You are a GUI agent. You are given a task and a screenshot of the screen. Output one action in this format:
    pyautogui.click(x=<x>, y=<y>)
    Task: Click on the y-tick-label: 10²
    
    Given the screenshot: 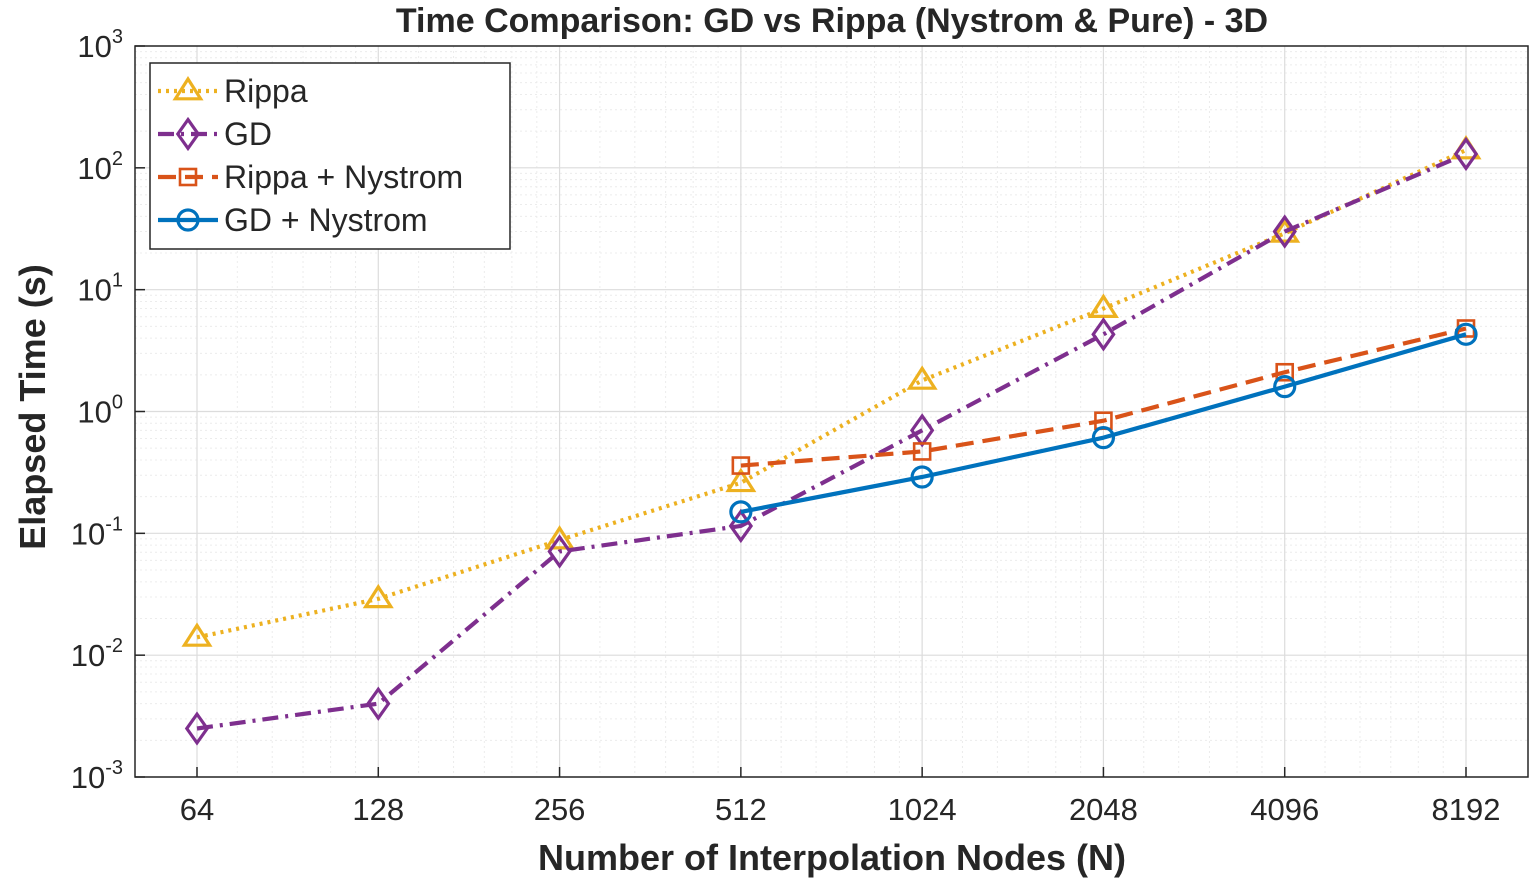 What is the action you would take?
    pyautogui.click(x=100, y=167)
    